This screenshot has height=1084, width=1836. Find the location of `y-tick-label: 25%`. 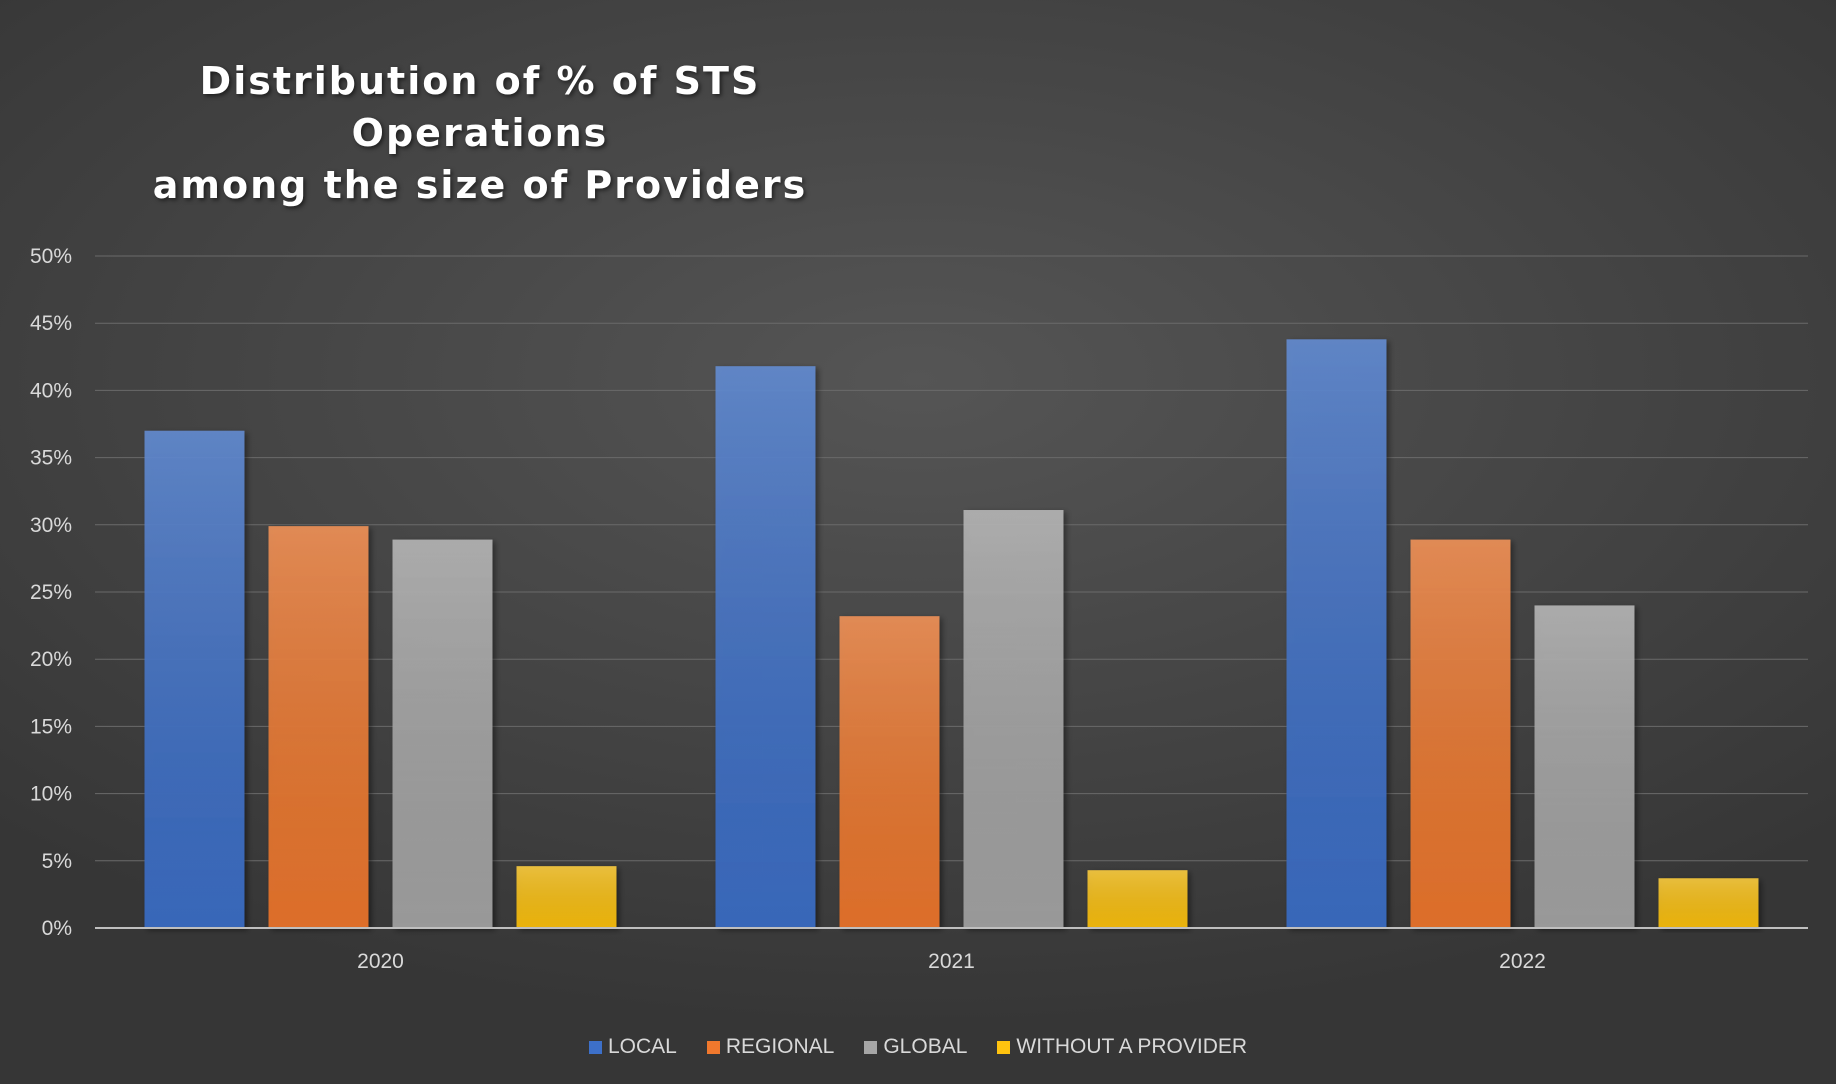

y-tick-label: 25% is located at coordinates (51, 592).